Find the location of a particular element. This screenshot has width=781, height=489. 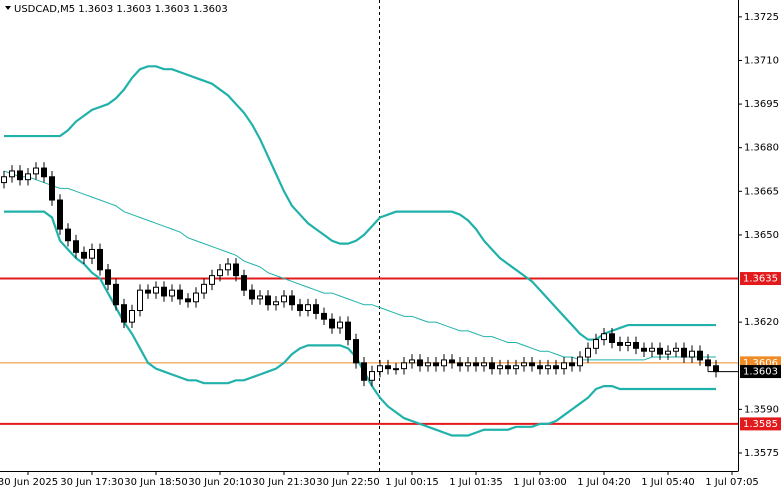

x-tick-label: 30 Jun 20:10 is located at coordinates (220, 482).